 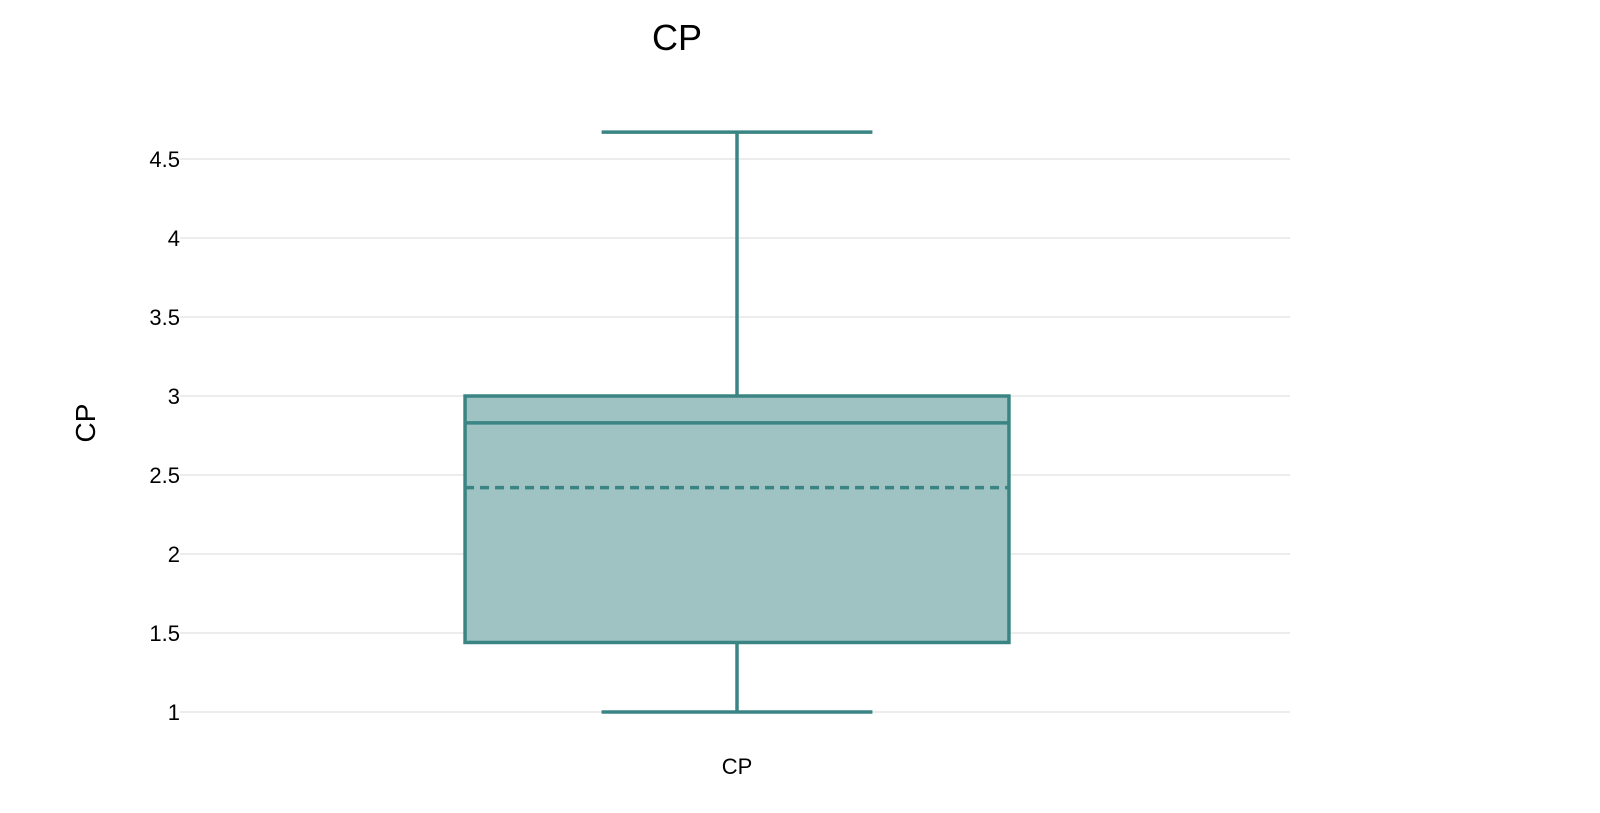 I want to click on y-tick-label: 2, so click(x=174, y=554).